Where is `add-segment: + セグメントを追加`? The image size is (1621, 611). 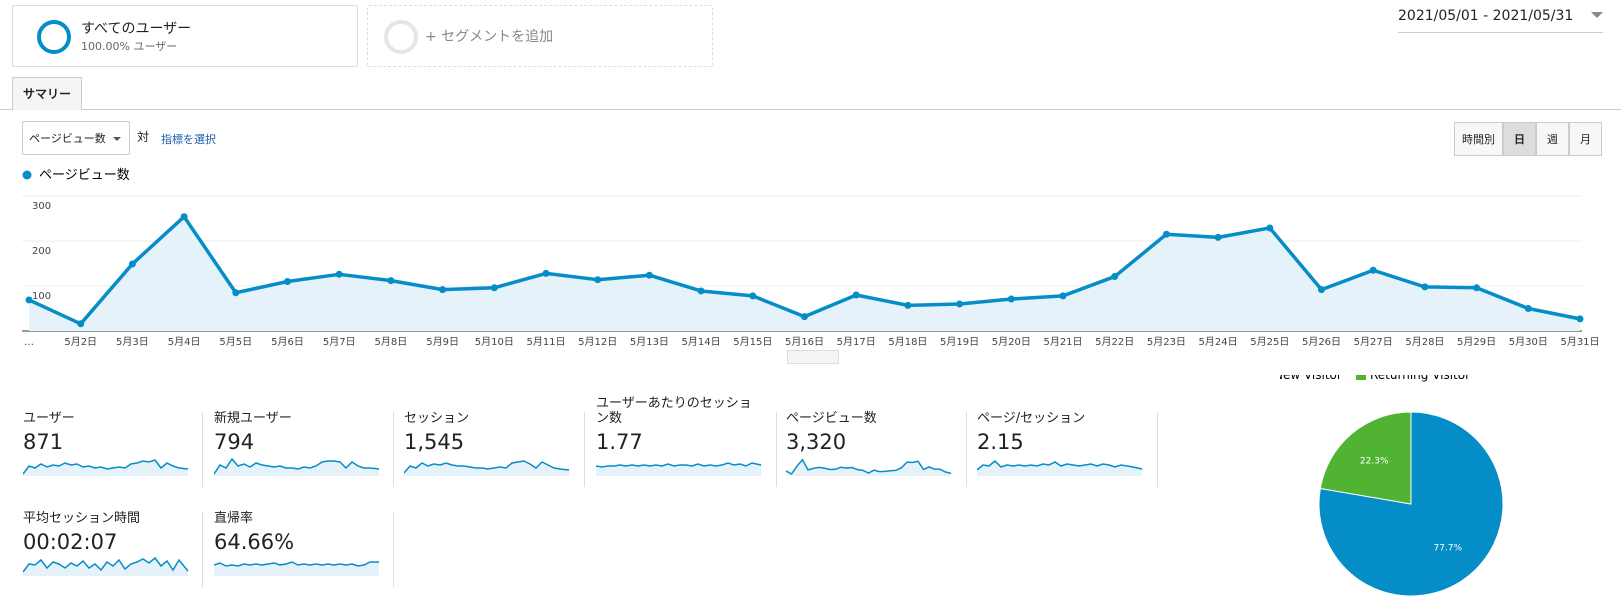
add-segment: + セグメントを追加 is located at coordinates (540, 36).